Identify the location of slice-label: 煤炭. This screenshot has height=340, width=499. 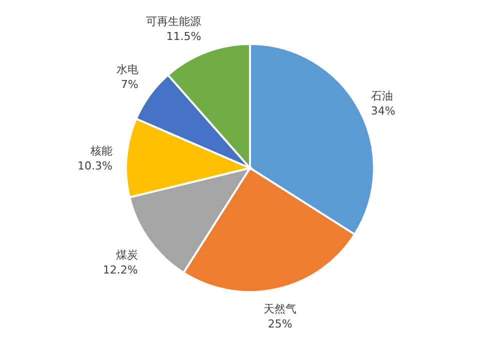
(127, 255).